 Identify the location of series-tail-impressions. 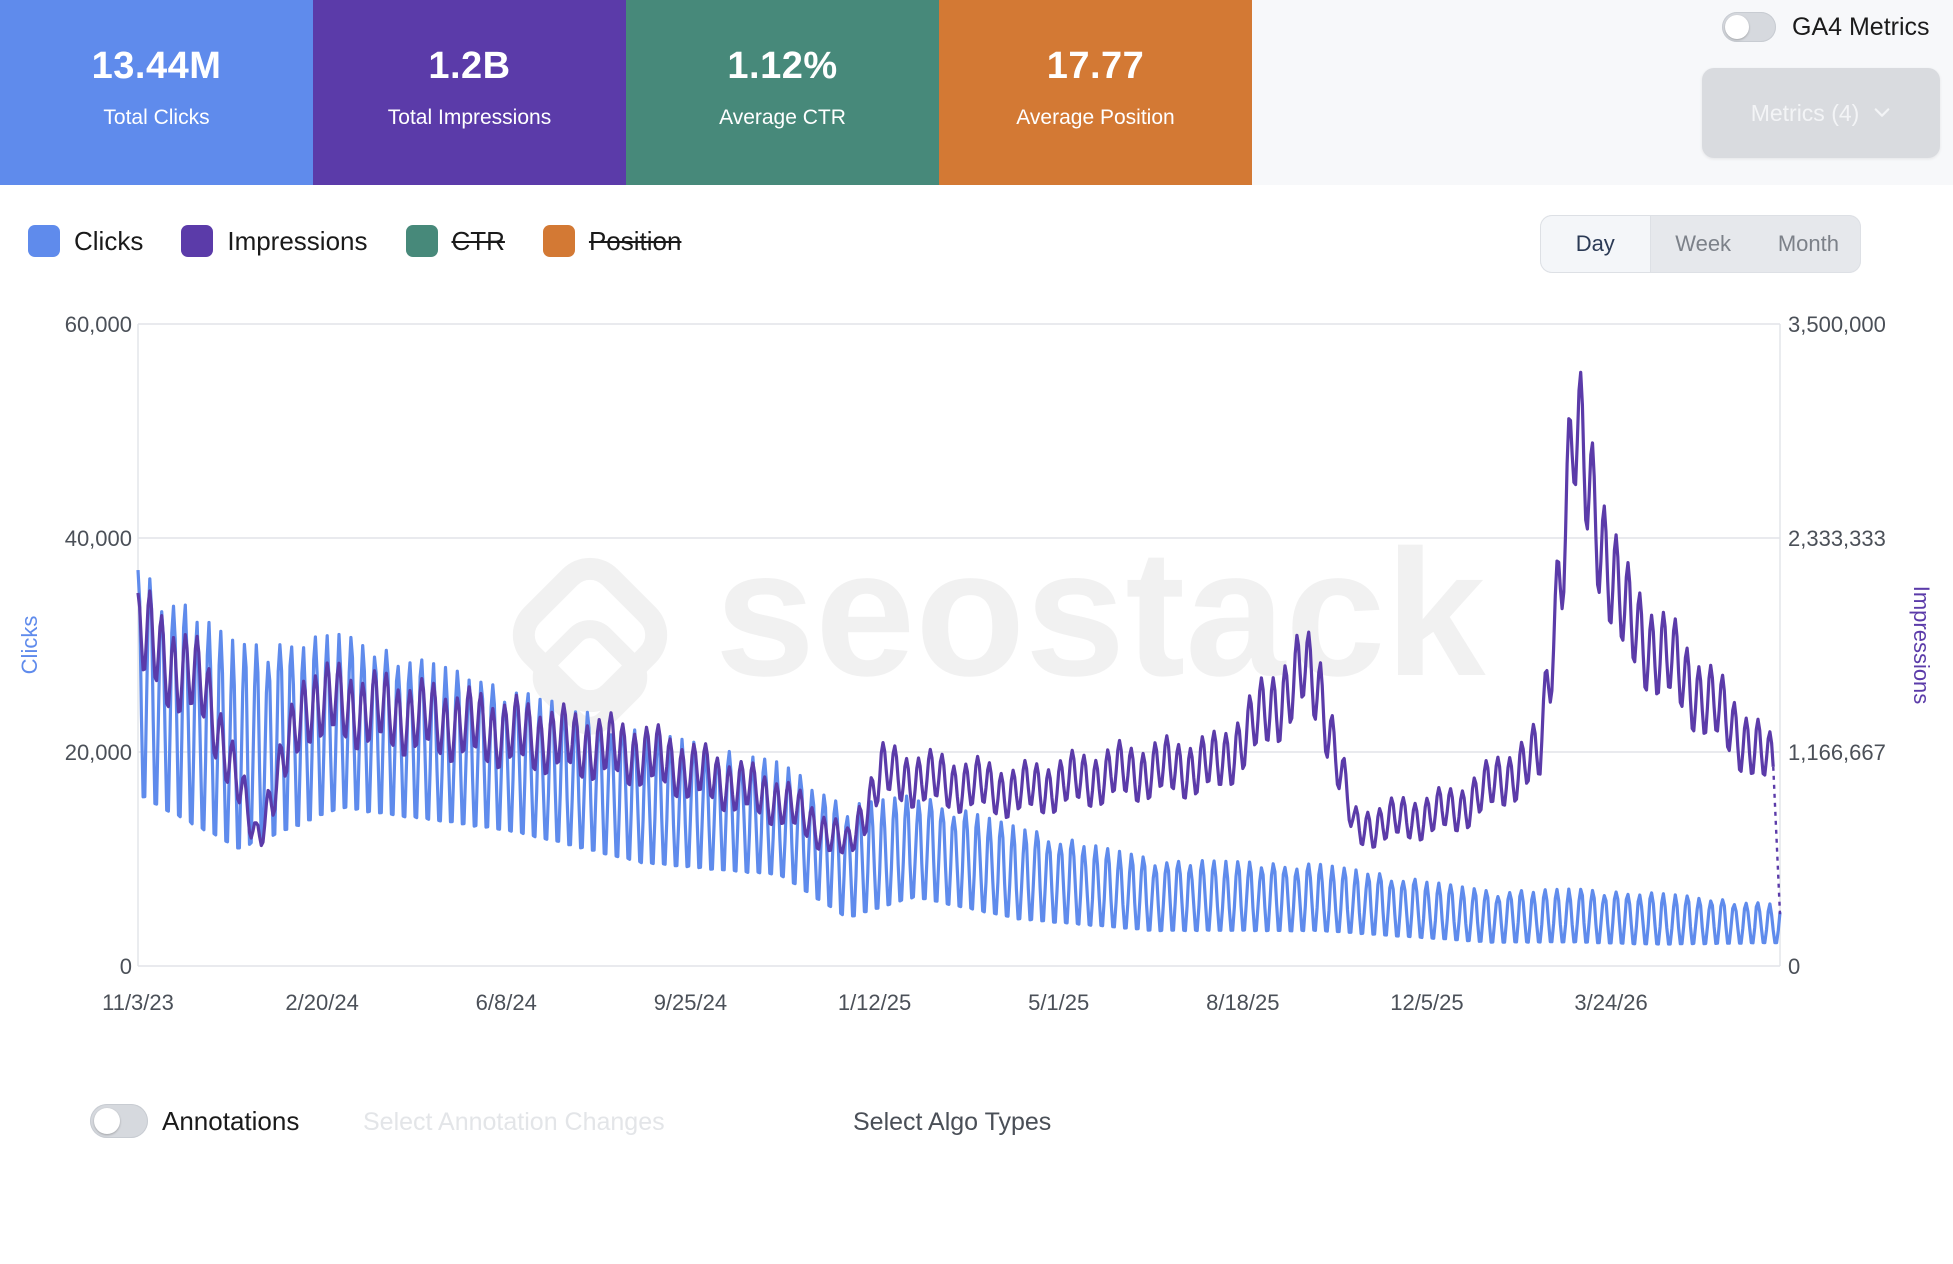
(1777, 840).